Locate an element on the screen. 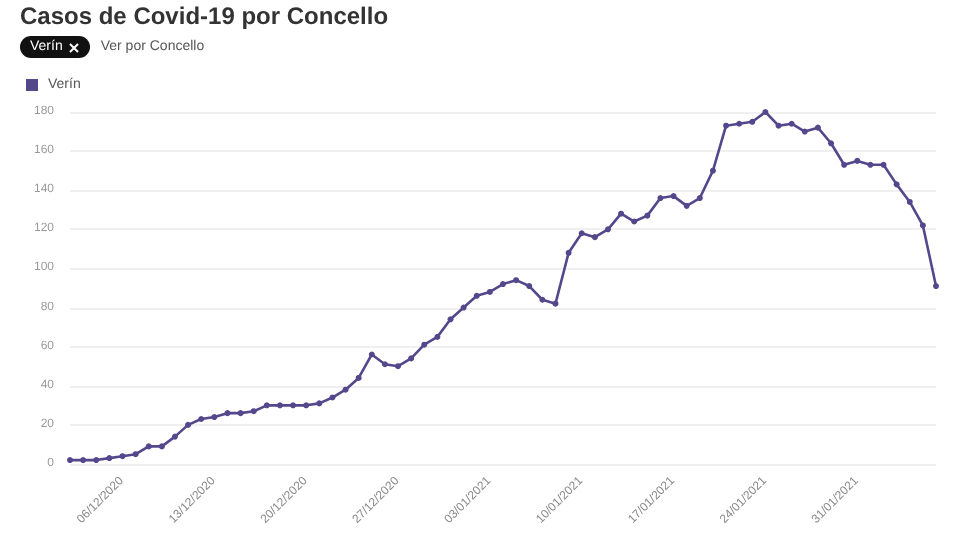 The image size is (960, 540). chart-title: Casos de Covid-19 por Concello is located at coordinates (204, 16).